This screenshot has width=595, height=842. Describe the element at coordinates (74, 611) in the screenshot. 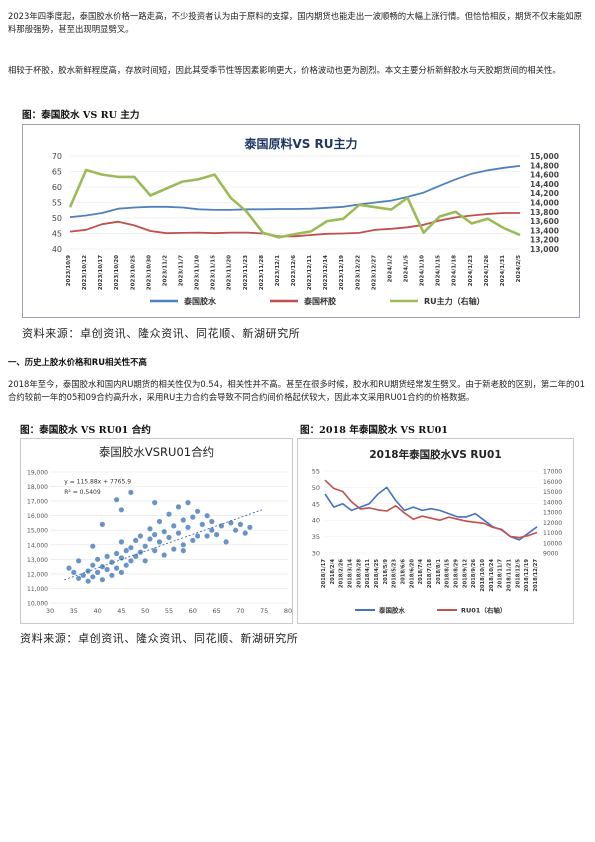

I see `chart-2-x-tick-label: 35` at that location.